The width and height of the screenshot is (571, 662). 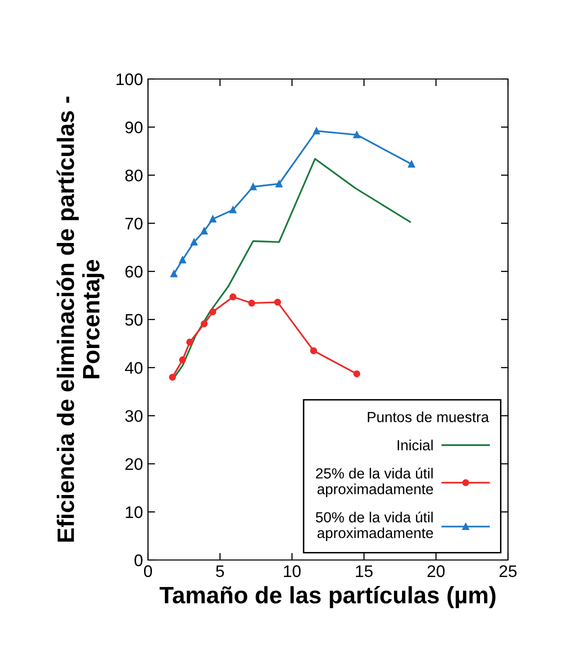 I want to click on x-tick-label: 0, so click(x=148, y=571).